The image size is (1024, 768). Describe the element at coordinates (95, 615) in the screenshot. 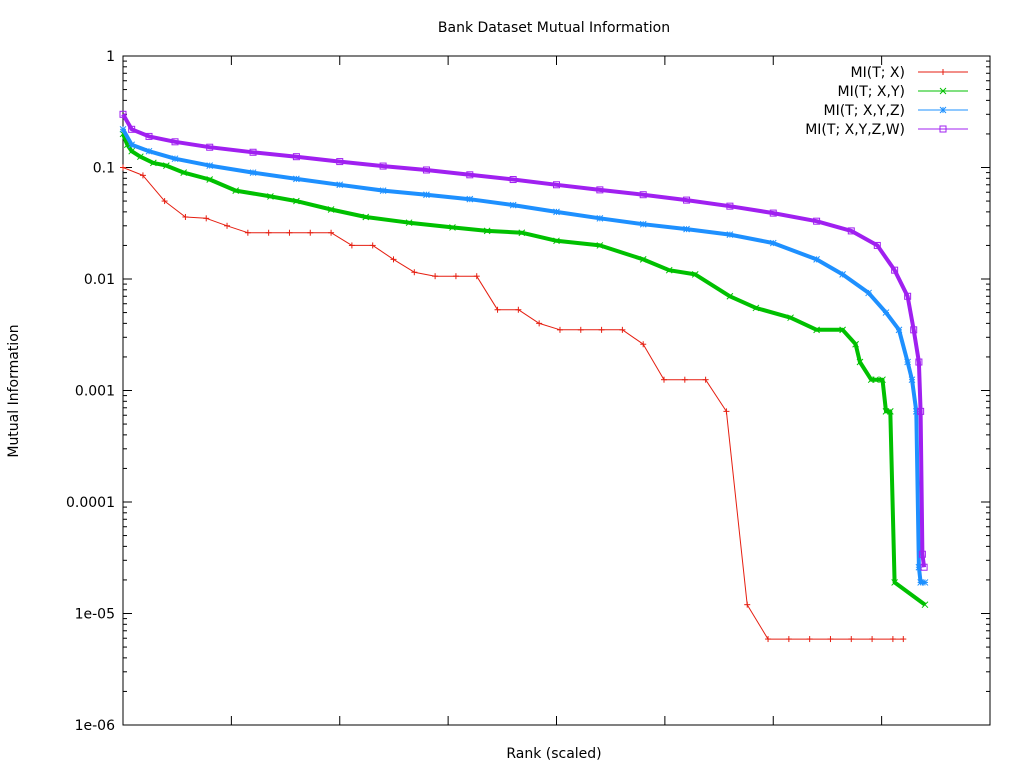

I see `y-tick-label: 1e-05` at that location.